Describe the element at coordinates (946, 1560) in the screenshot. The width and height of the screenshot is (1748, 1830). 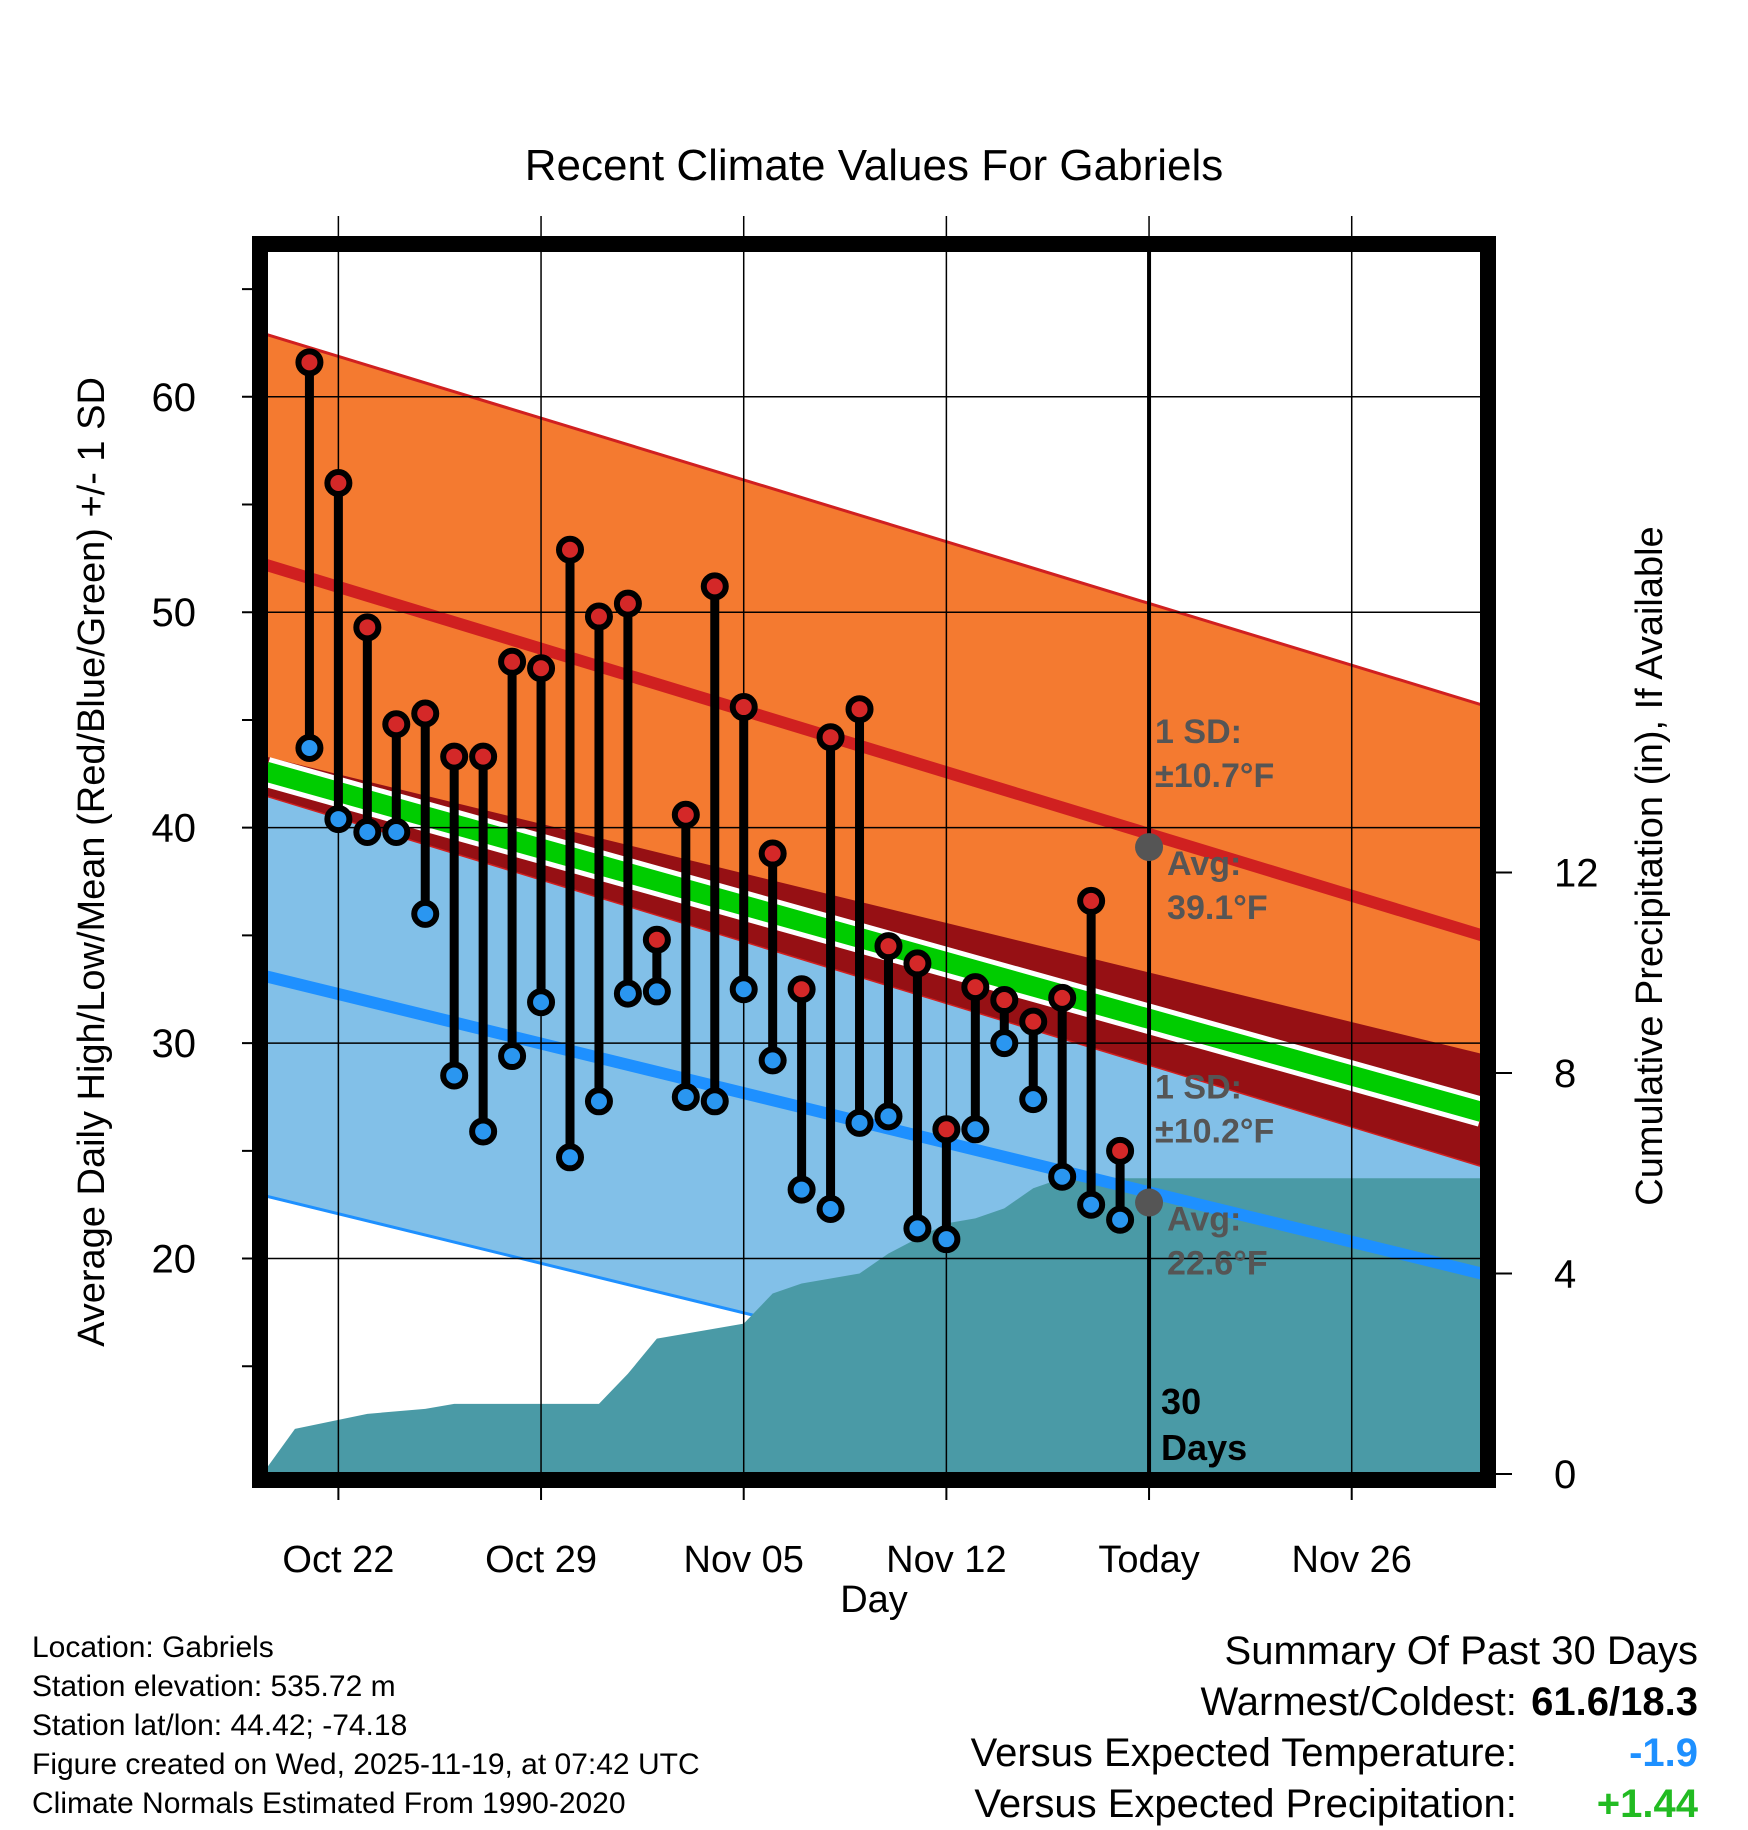
I see `x-tick-label: Nov 12` at that location.